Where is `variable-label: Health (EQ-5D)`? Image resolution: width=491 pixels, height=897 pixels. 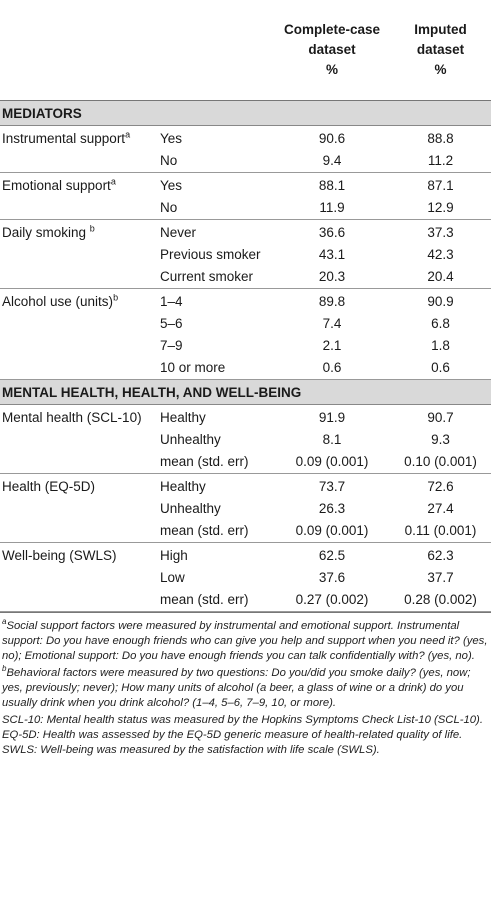 variable-label: Health (EQ-5D) is located at coordinates (78, 486).